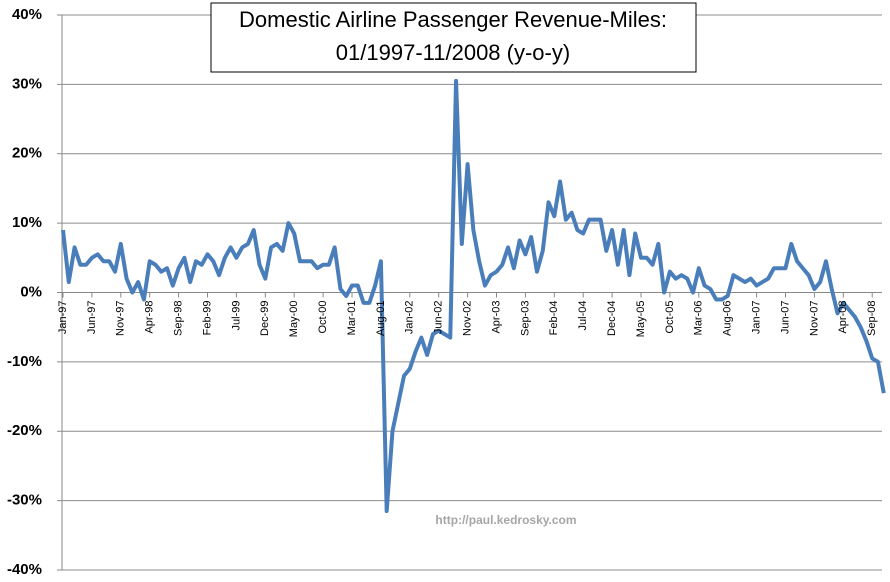  What do you see at coordinates (24, 430) in the screenshot?
I see `y-tick-label: -20%` at bounding box center [24, 430].